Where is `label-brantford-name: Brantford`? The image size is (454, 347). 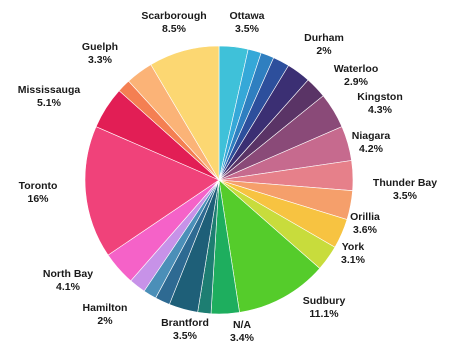 label-brantford-name: Brantford is located at coordinates (185, 323).